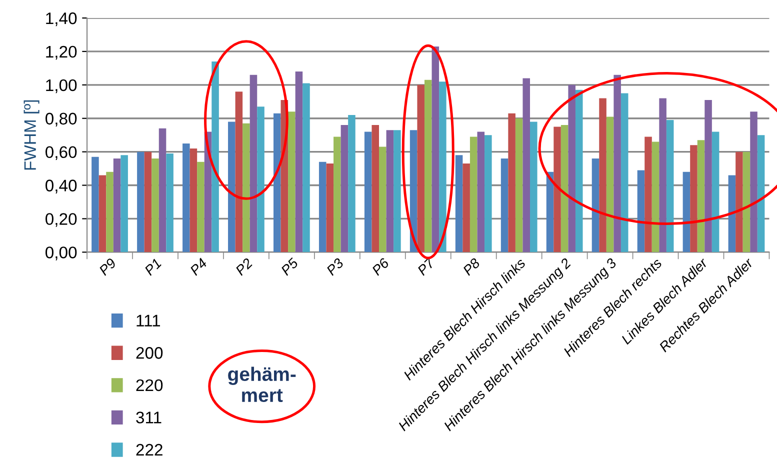 The height and width of the screenshot is (474, 777). I want to click on x-tick-label: P1, so click(153, 267).